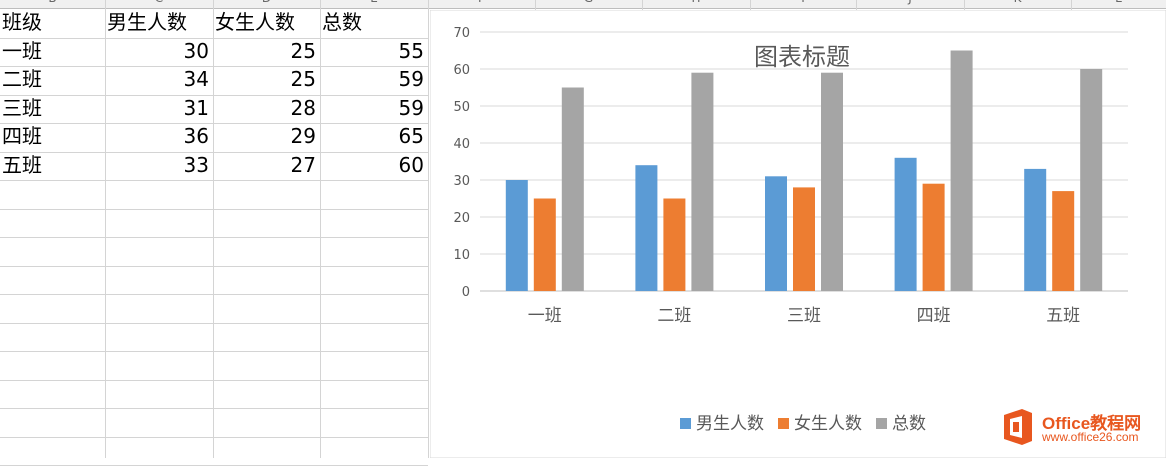 The image size is (1166, 466). Describe the element at coordinates (255, 22) in the screenshot. I see `header-cell: 女生人数` at that location.